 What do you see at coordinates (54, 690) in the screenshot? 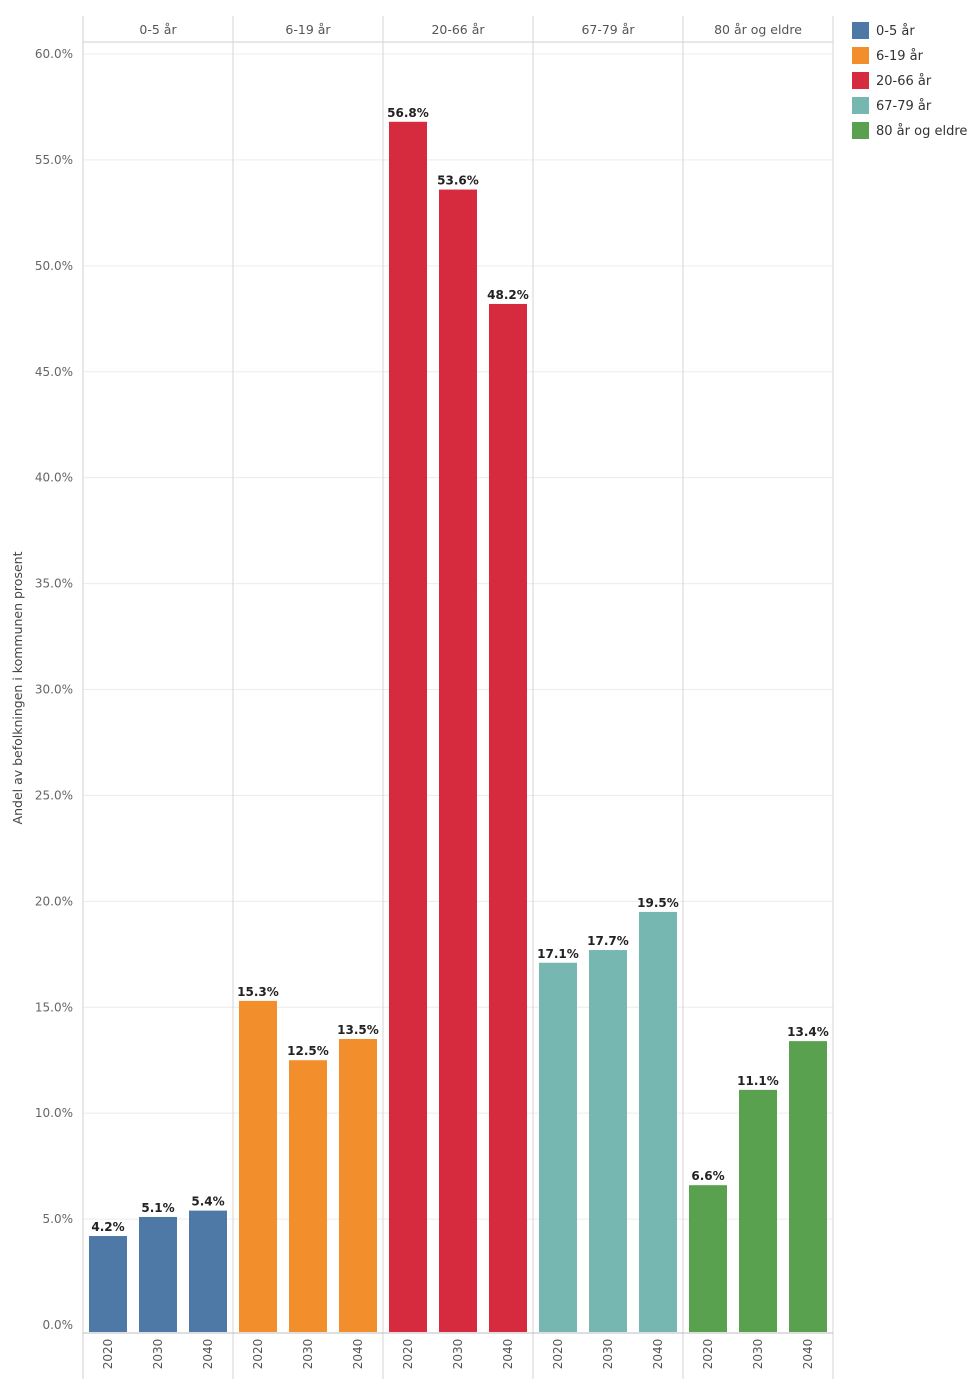
I see `y-tick-label: 30.0%` at bounding box center [54, 690].